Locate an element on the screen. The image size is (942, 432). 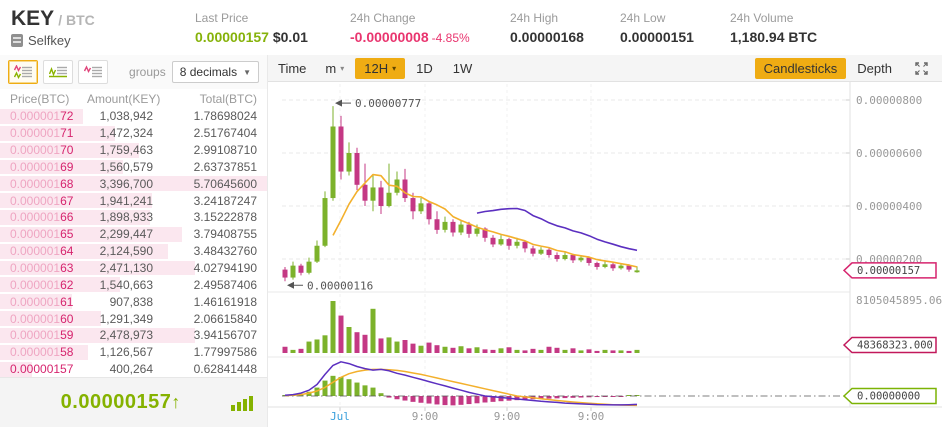
ask-total: 5.70645600 is located at coordinates (225, 183).